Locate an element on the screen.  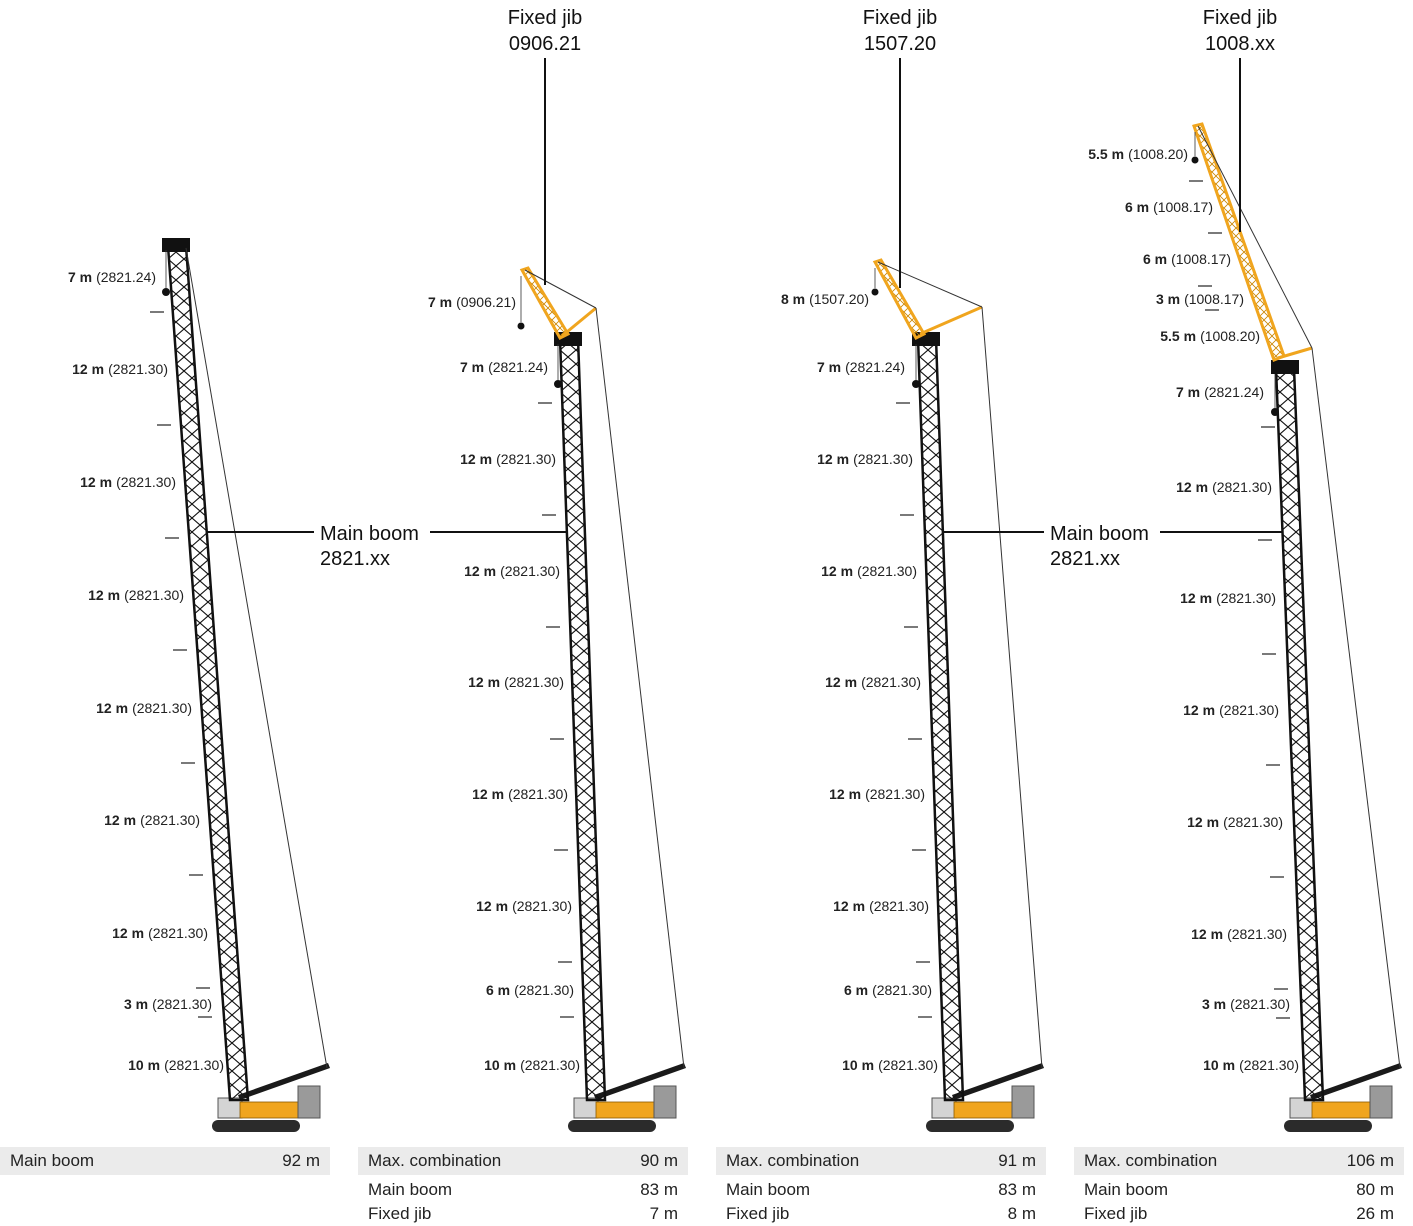
segment-label: 6 m (1008.17) is located at coordinates (1187, 259).